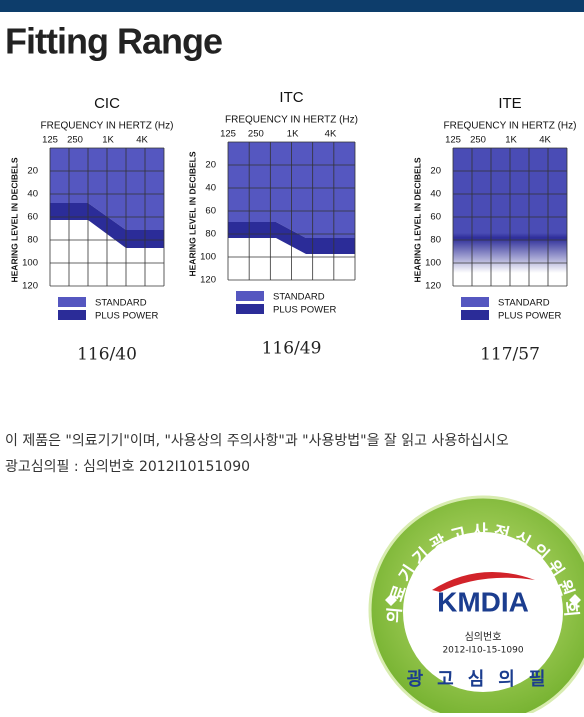 The height and width of the screenshot is (717, 584). What do you see at coordinates (292, 6) in the screenshot?
I see `top-bar` at bounding box center [292, 6].